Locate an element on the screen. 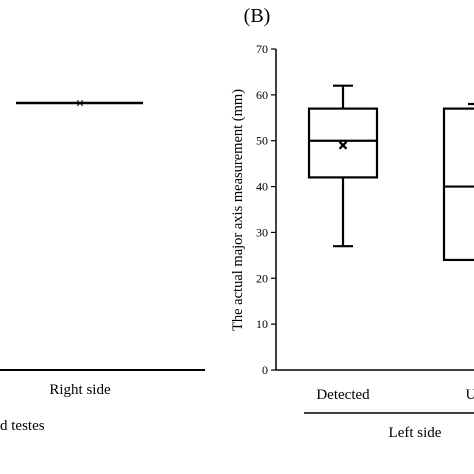  mean-marker-stroke is located at coordinates (343, 145).